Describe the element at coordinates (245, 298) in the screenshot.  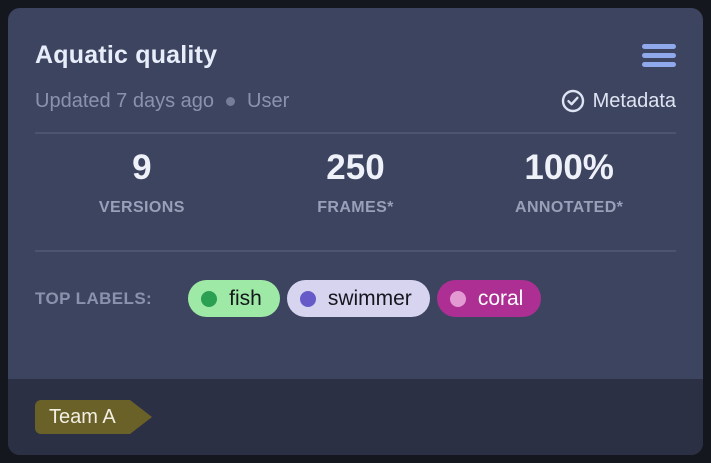
I see `label-pill-text: fish` at that location.